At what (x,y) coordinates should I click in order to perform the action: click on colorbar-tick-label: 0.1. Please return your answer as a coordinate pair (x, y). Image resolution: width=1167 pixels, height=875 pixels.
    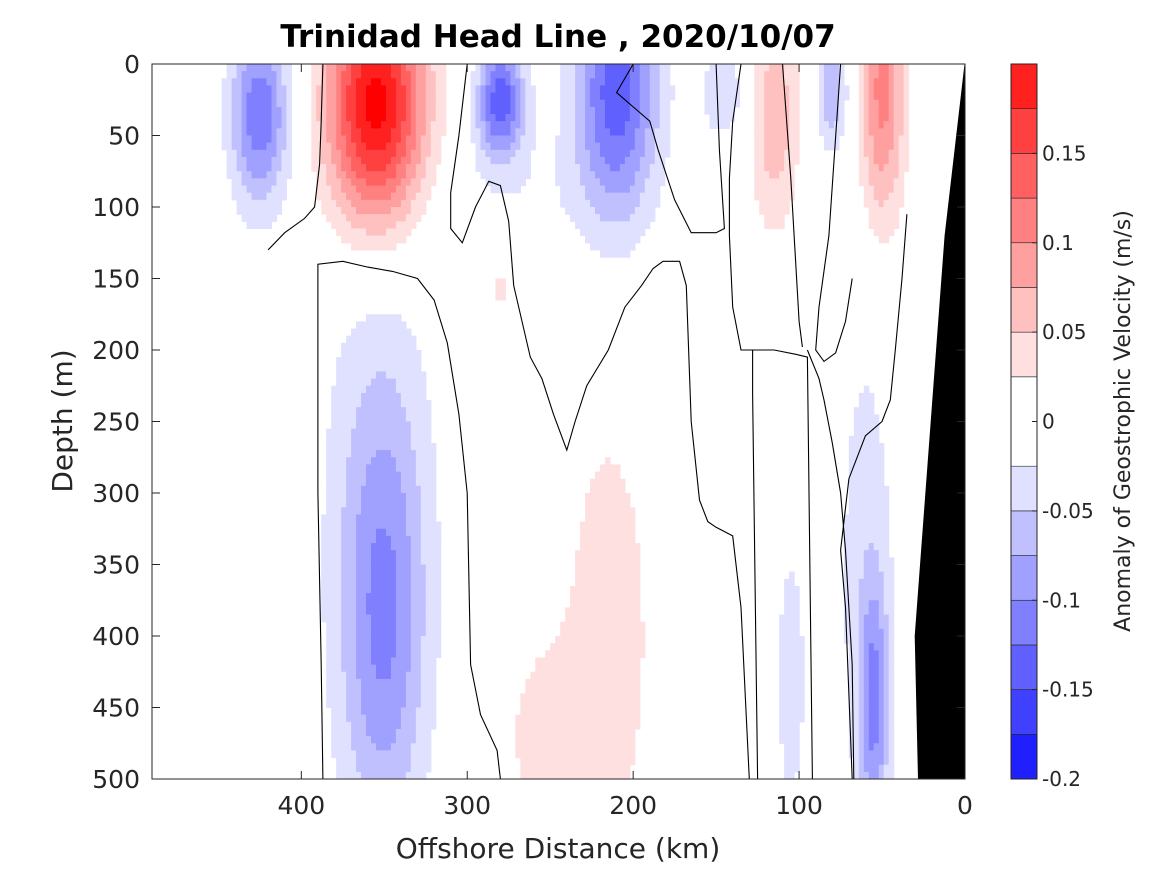
    Looking at the image, I should click on (1058, 243).